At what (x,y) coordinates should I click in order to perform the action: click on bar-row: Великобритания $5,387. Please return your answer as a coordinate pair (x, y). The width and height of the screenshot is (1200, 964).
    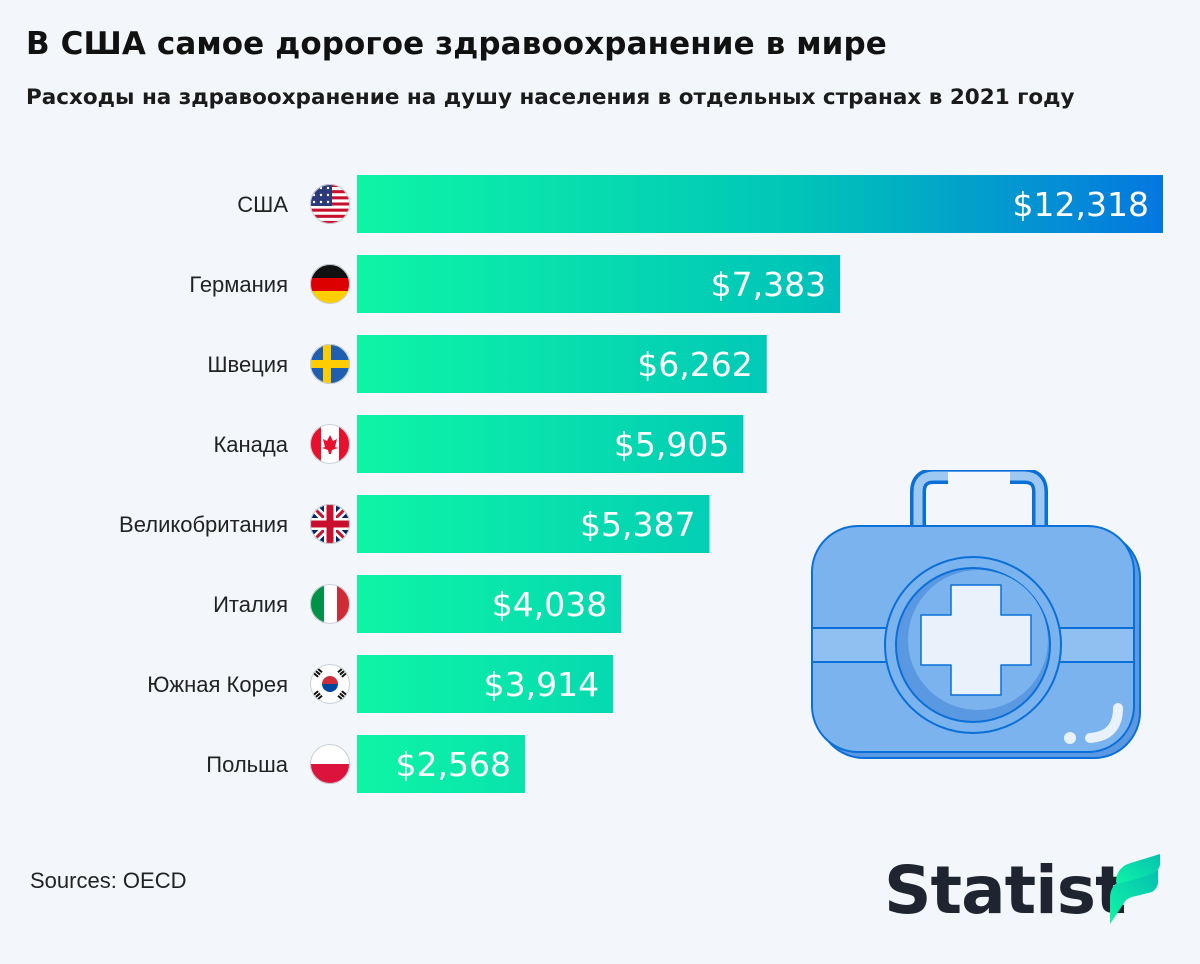
    Looking at the image, I should click on (414, 524).